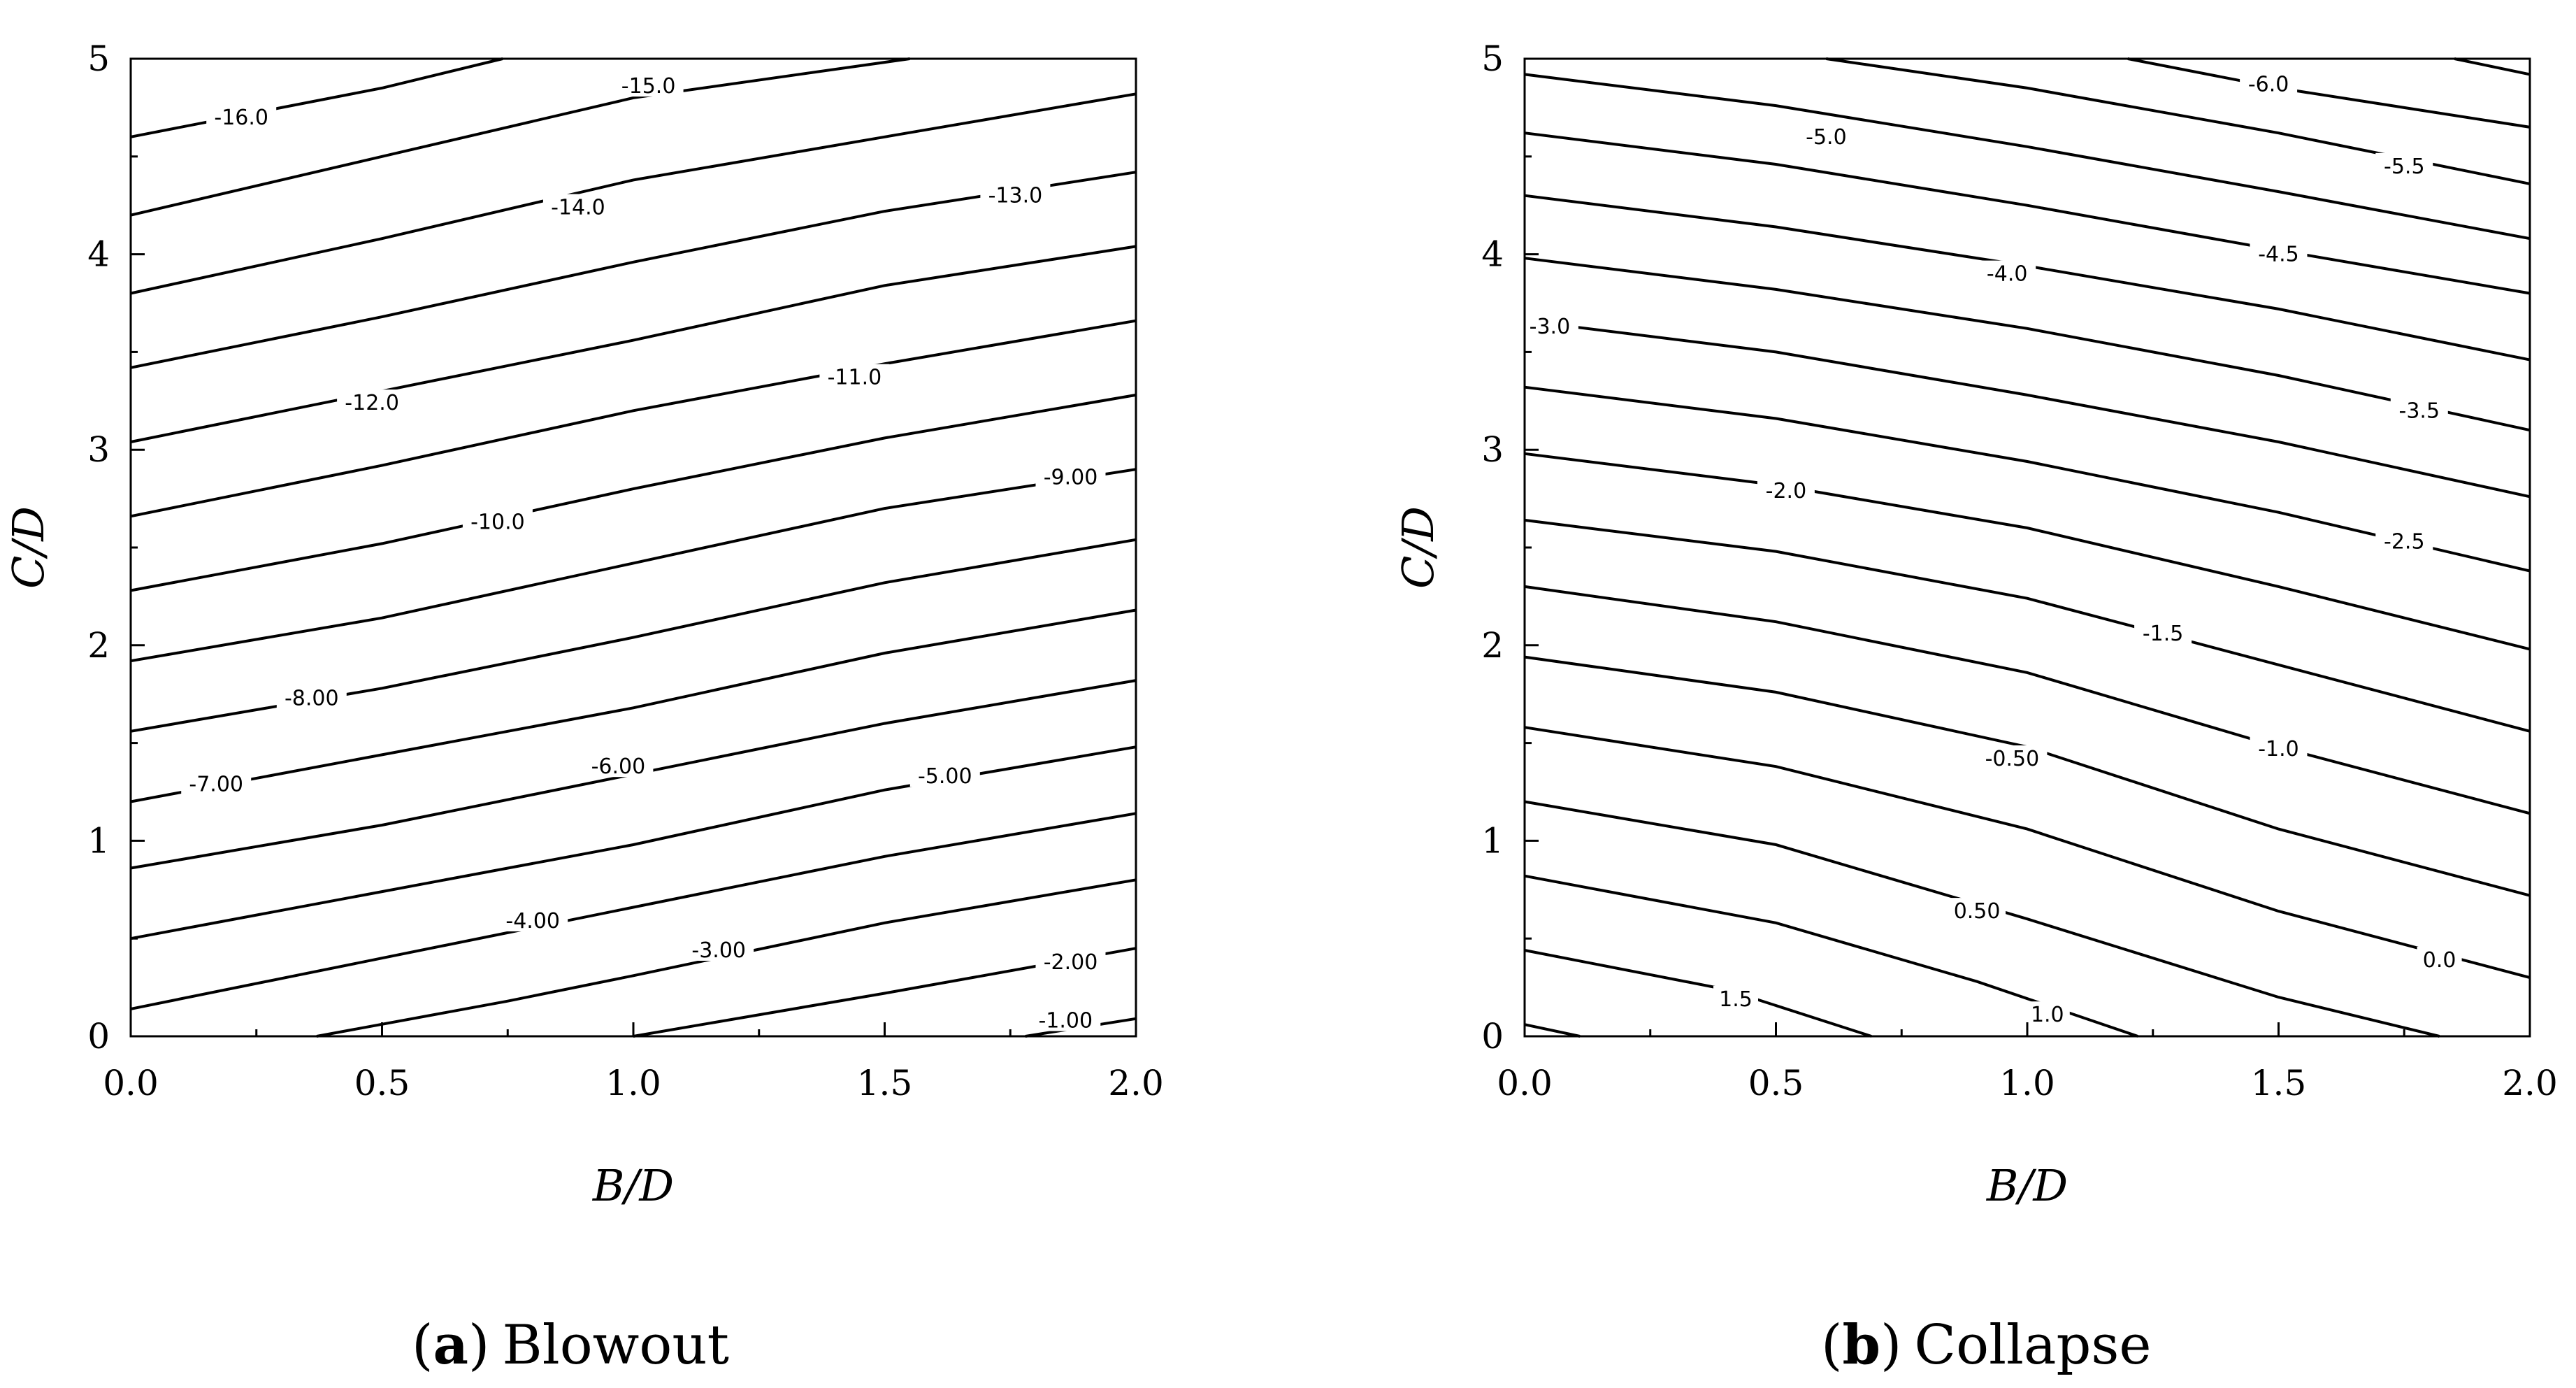 The height and width of the screenshot is (1388, 2576). Describe the element at coordinates (1736, 999) in the screenshot. I see `contour-label: 1.5` at that location.